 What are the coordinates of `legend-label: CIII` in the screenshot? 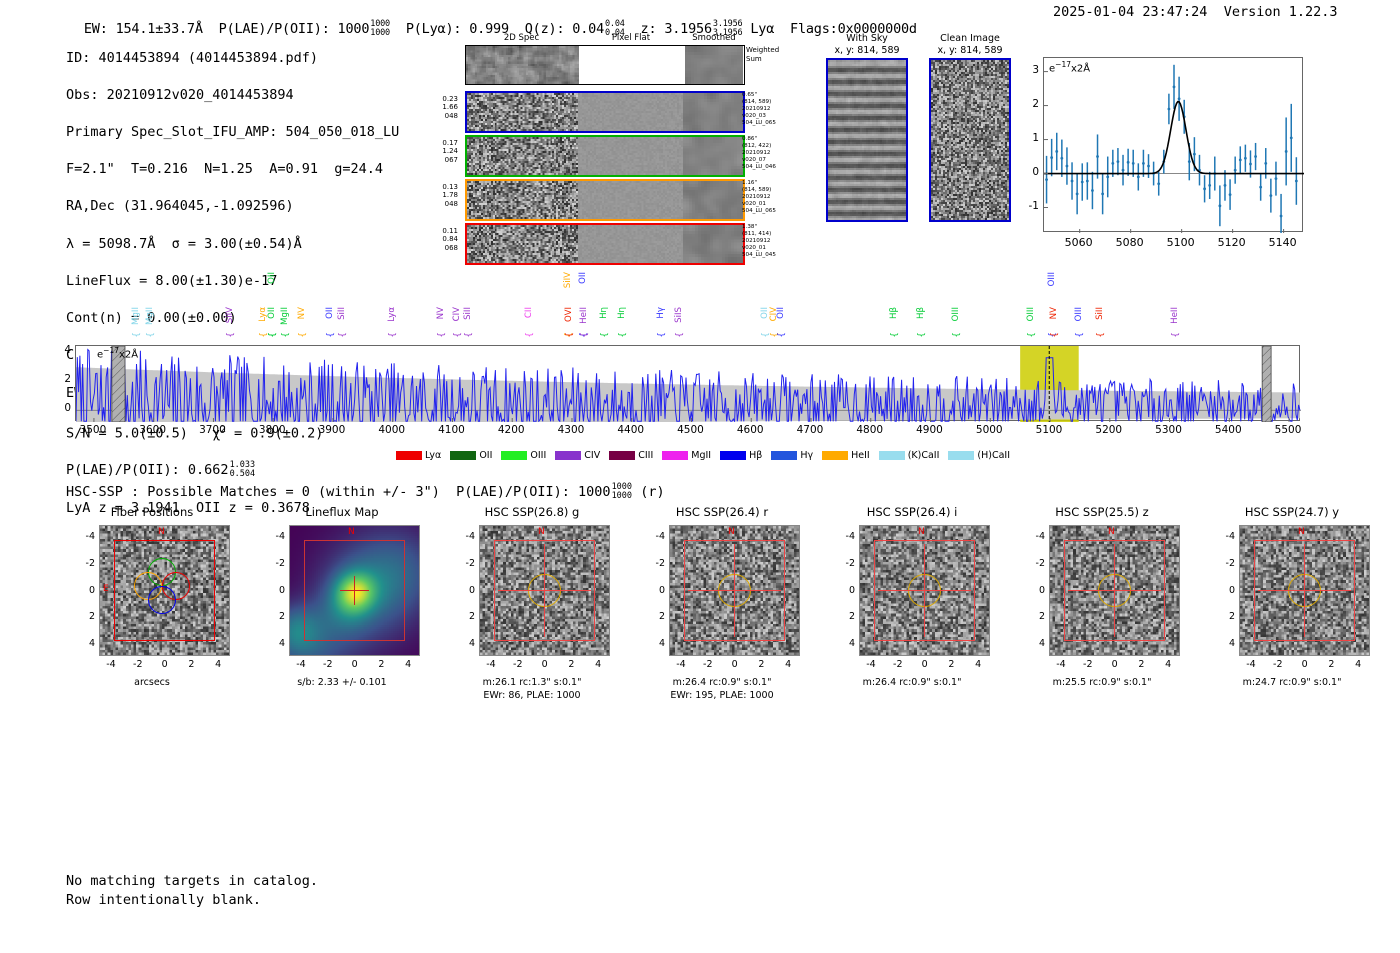 It's located at (646, 455).